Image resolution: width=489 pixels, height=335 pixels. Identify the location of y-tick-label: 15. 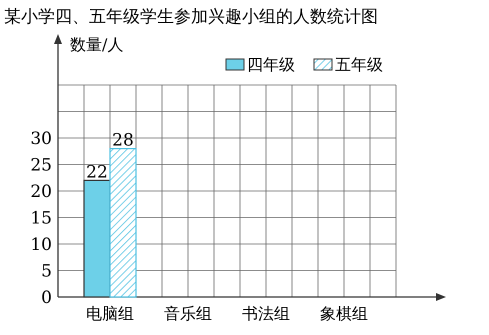
(41, 218).